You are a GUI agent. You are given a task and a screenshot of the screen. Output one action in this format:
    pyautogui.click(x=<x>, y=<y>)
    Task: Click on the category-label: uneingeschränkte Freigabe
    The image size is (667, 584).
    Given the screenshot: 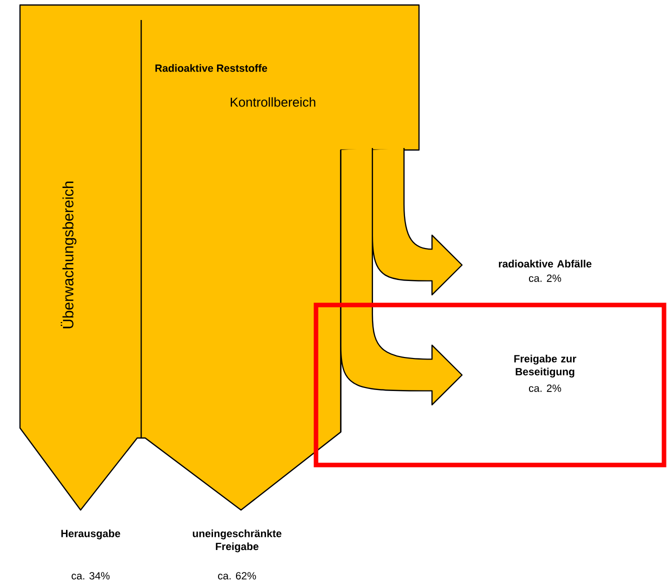 What is the action you would take?
    pyautogui.click(x=237, y=541)
    